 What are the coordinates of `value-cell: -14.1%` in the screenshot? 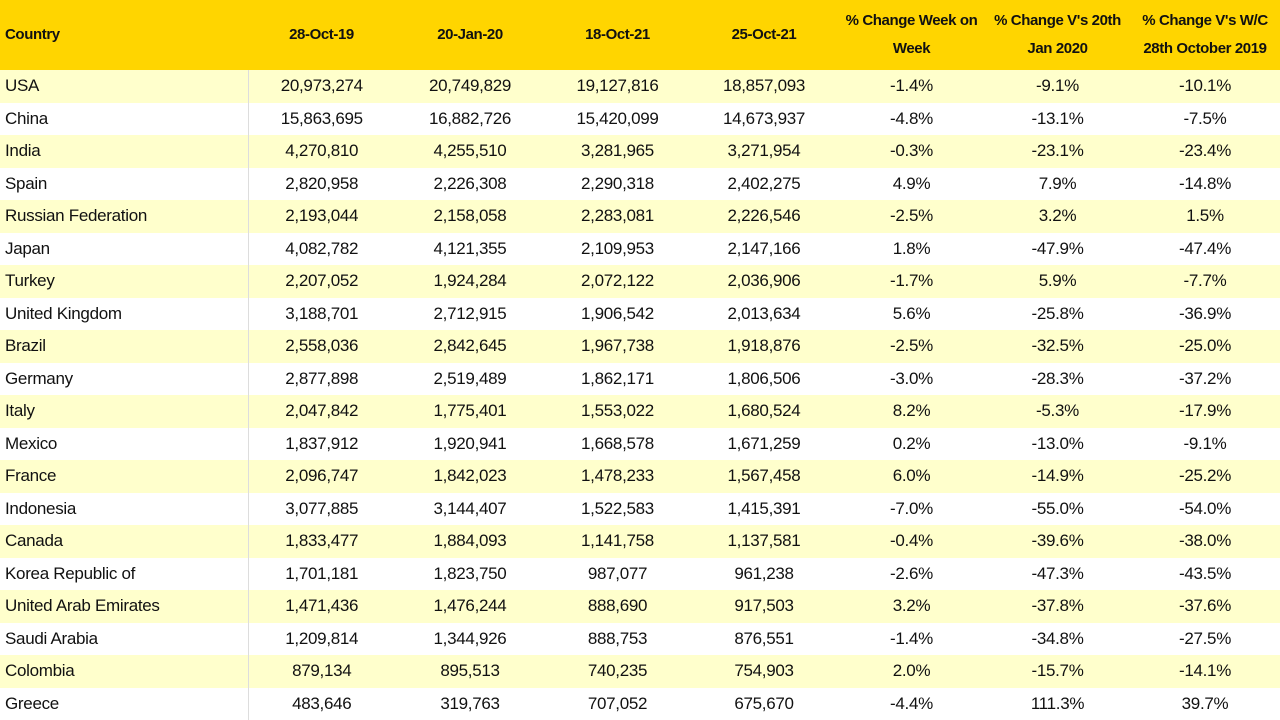 It's located at (1205, 671).